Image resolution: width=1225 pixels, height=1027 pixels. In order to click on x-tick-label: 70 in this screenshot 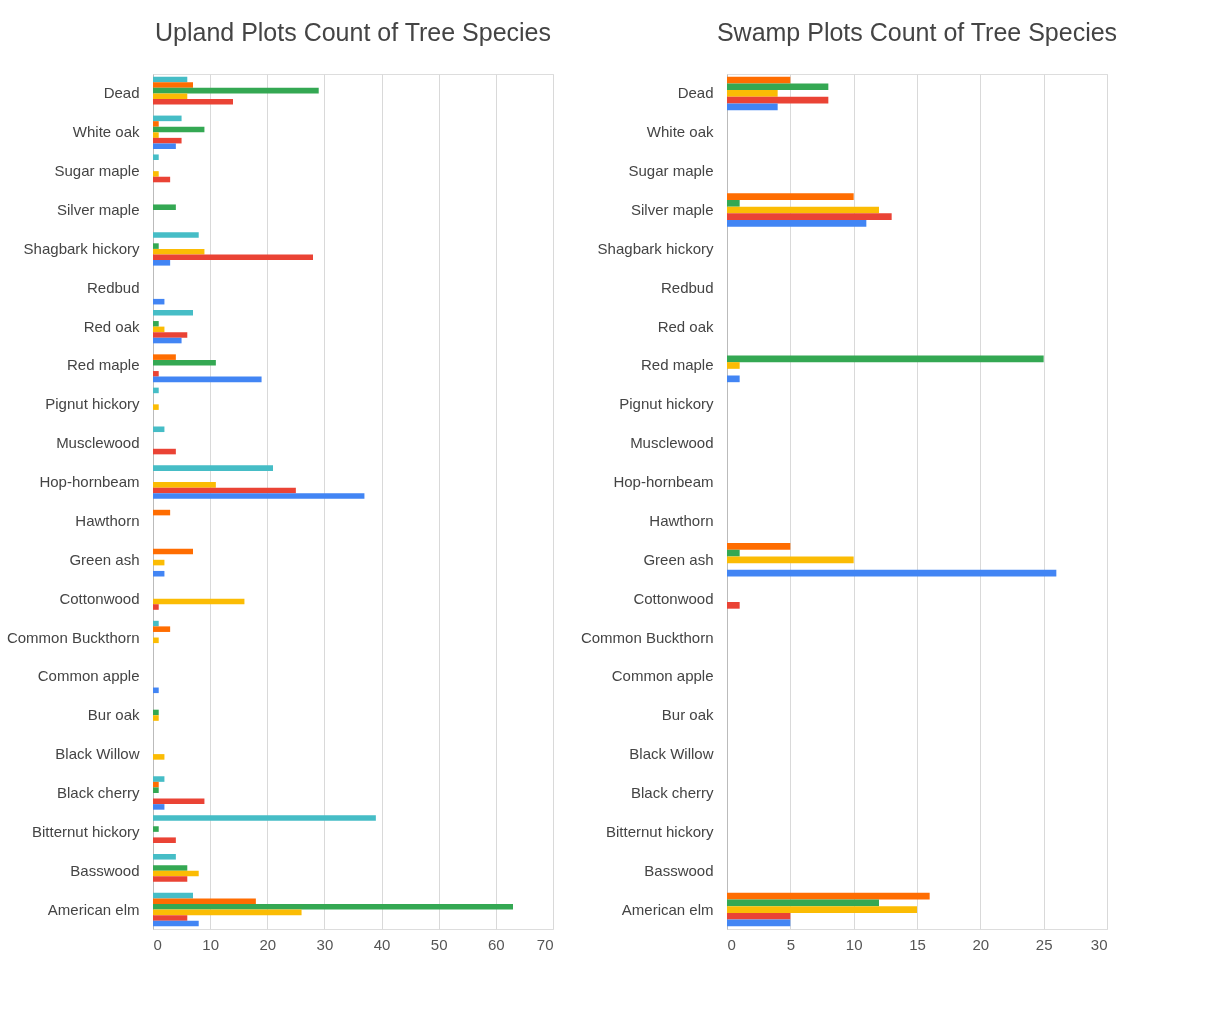, I will do `click(545, 944)`.